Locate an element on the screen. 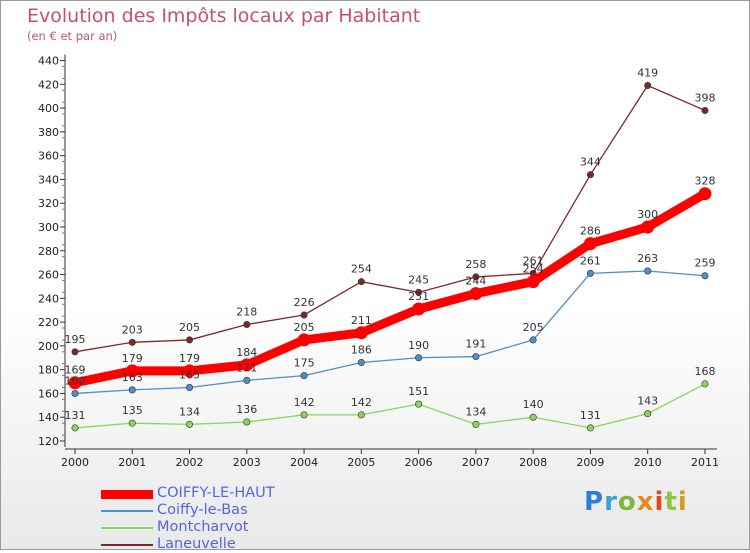 Image resolution: width=750 pixels, height=553 pixels. data-label: 258 is located at coordinates (475, 264).